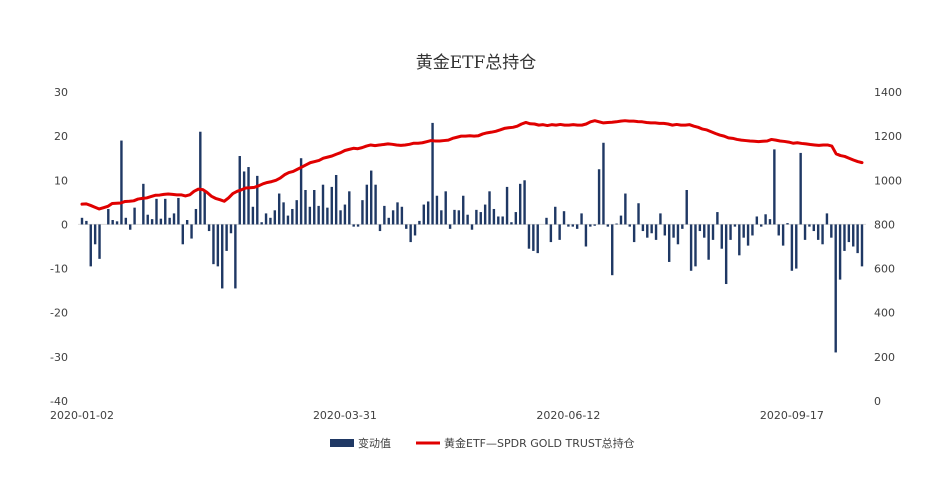 This screenshot has width=951, height=500. I want to click on x-axis-tick-label: 2020-06-12, so click(568, 415).